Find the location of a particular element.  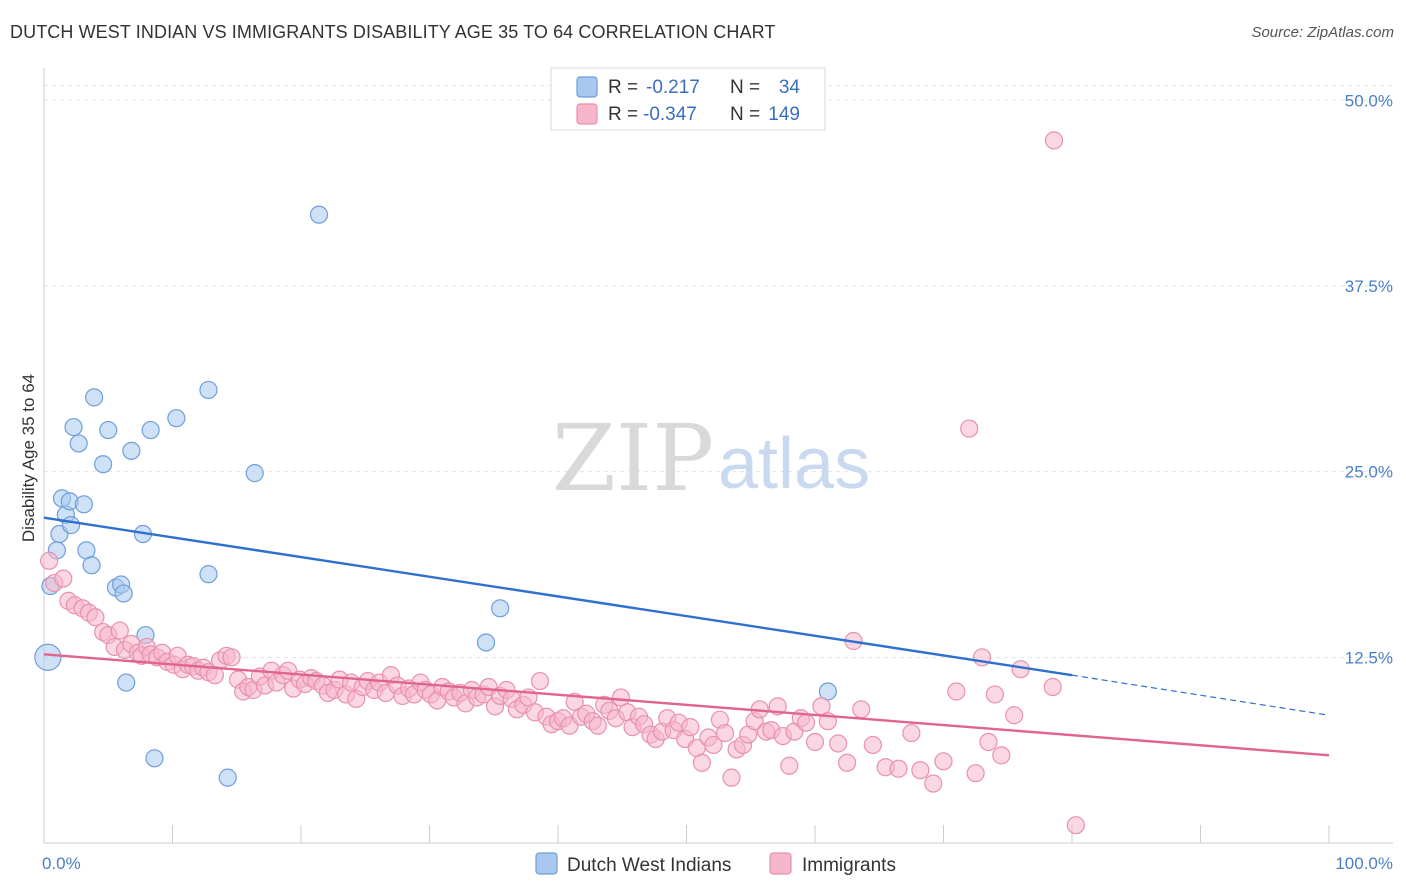

bottom-legend: Dutch West Indians Immigrants is located at coordinates (715, 864).